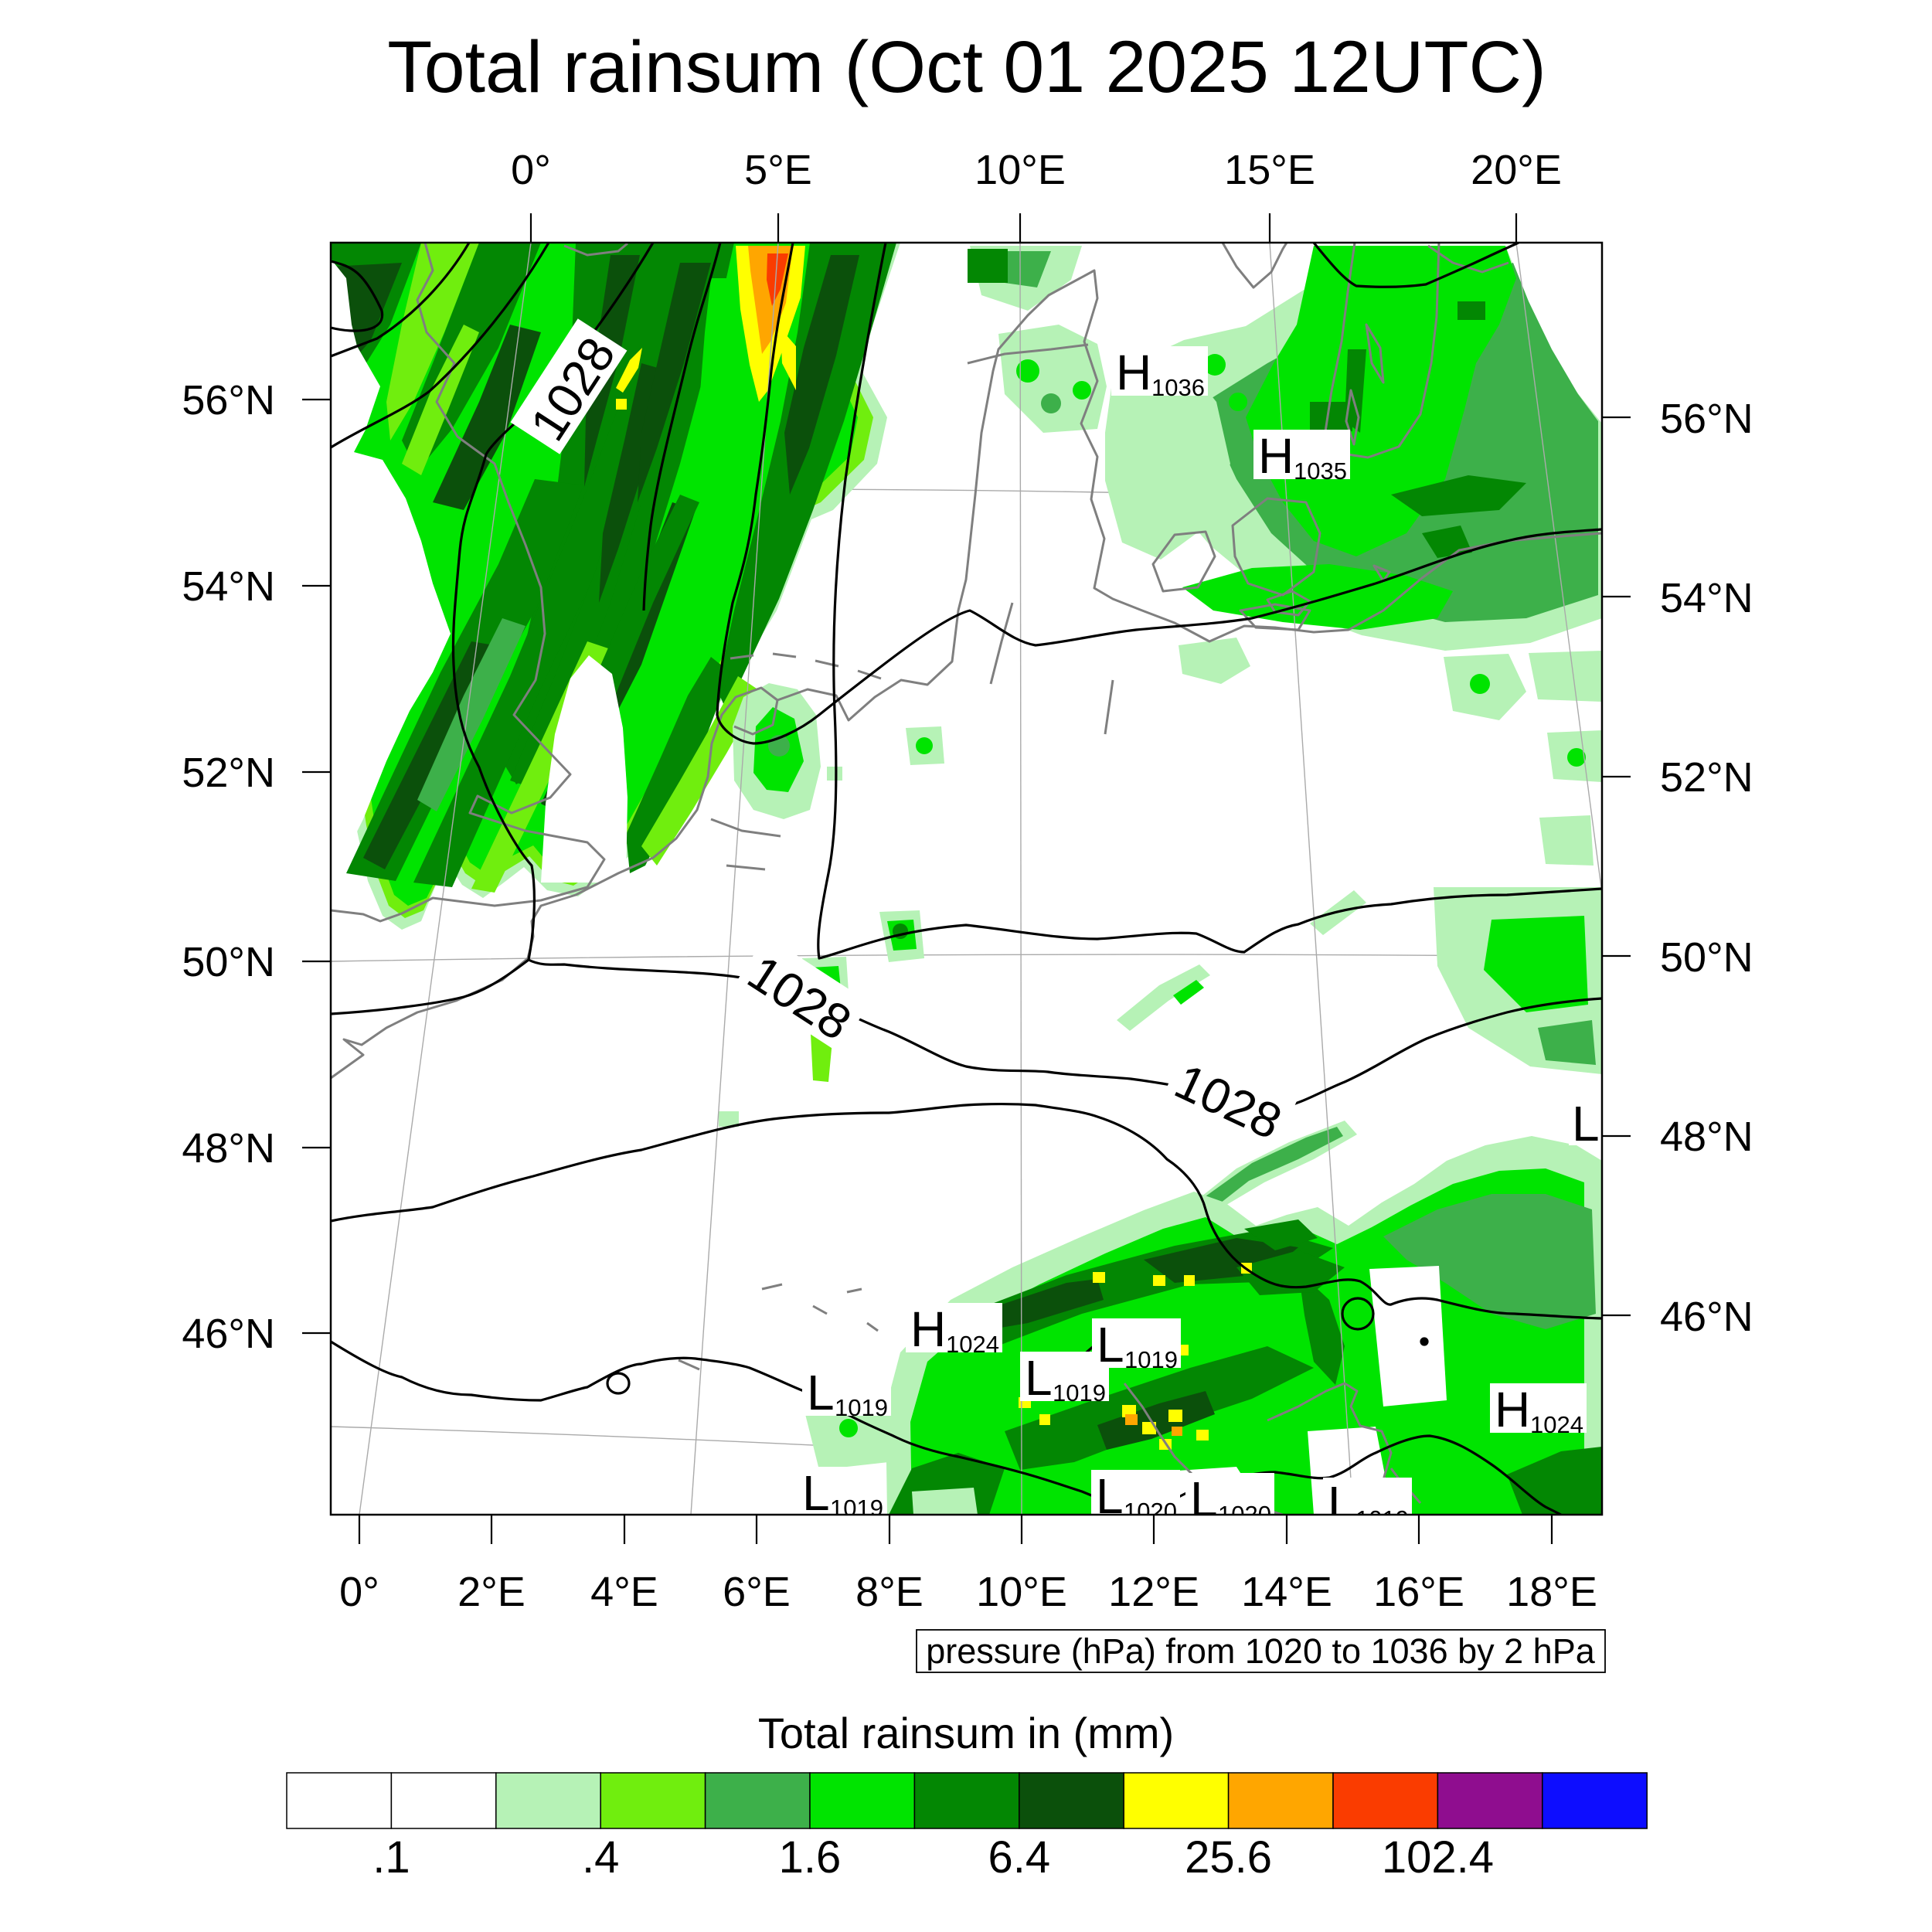 Image resolution: width=1932 pixels, height=1932 pixels. Describe the element at coordinates (1620, 1141) in the screenshot. I see `svg-text: 102` at that location.